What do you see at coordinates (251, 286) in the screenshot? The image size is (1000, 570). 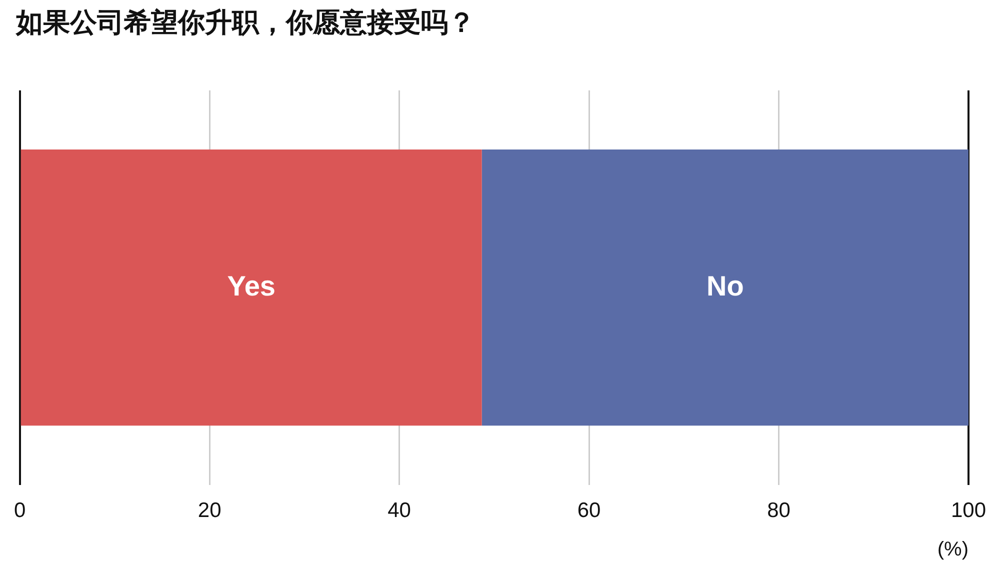 I see `series-label: Yes` at bounding box center [251, 286].